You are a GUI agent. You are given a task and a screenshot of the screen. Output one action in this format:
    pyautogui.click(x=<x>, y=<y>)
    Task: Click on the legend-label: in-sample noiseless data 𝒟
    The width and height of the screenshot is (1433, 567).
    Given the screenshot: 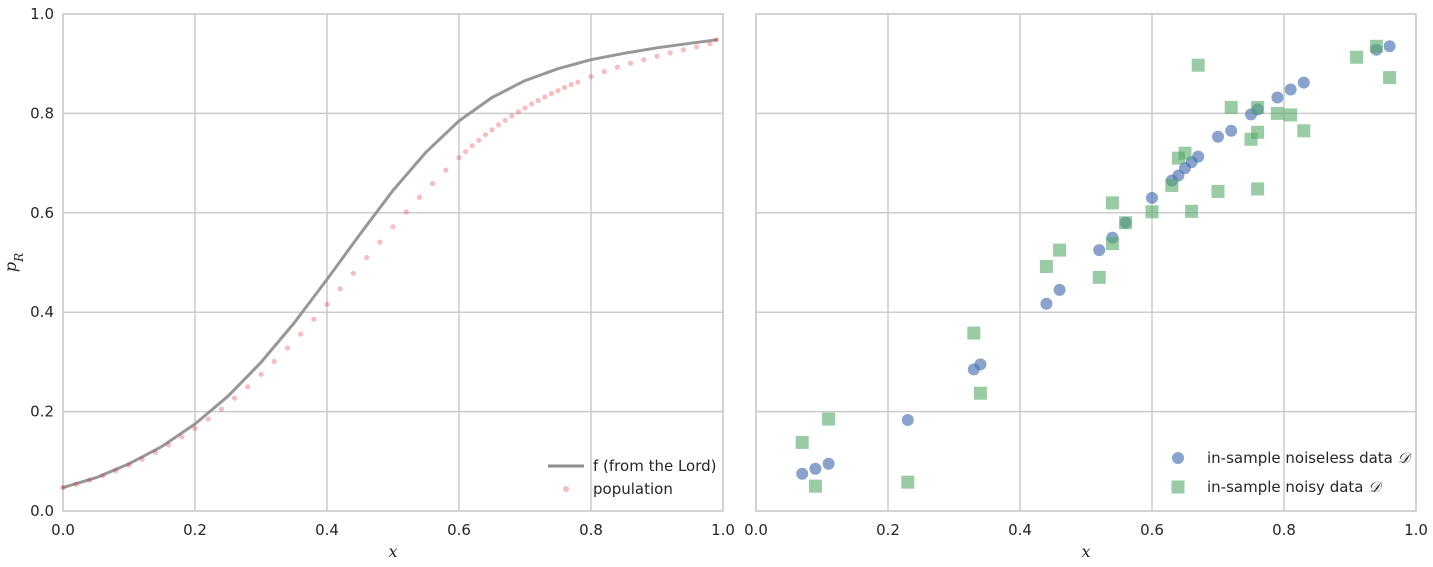 What is the action you would take?
    pyautogui.click(x=1310, y=458)
    